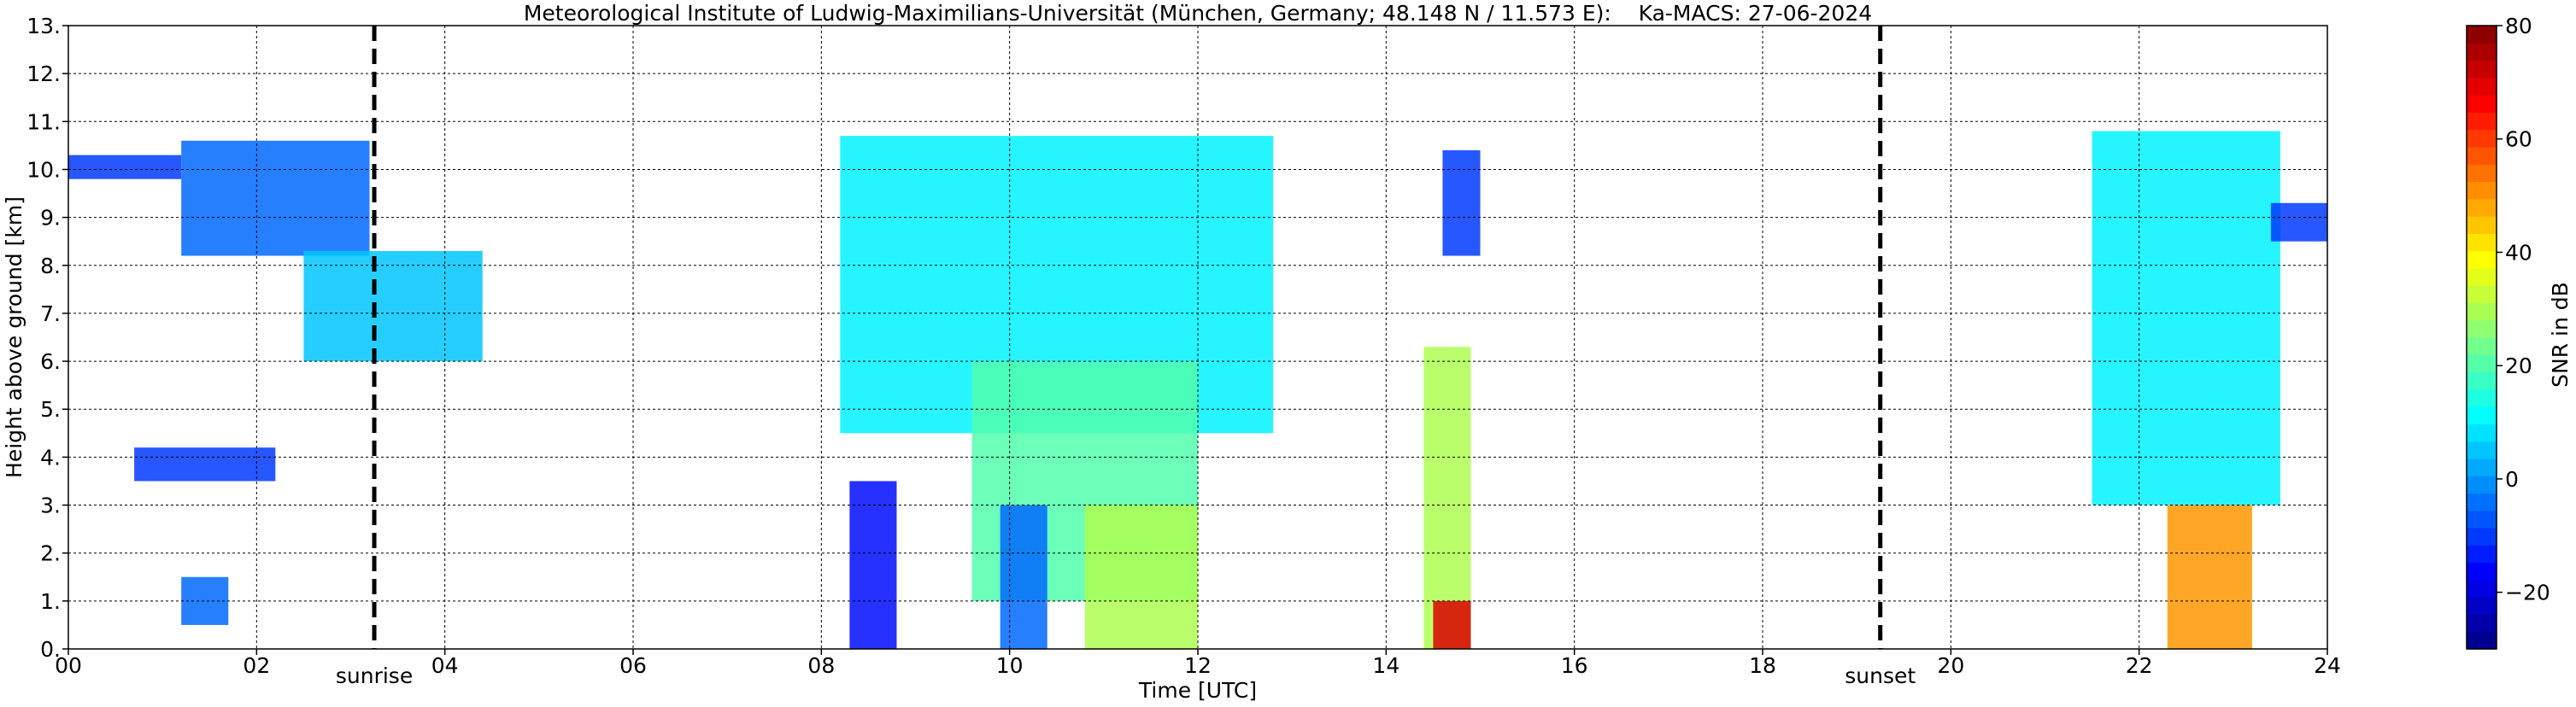 This screenshot has width=2576, height=707. I want to click on y-tick-label: 5., so click(50, 410).